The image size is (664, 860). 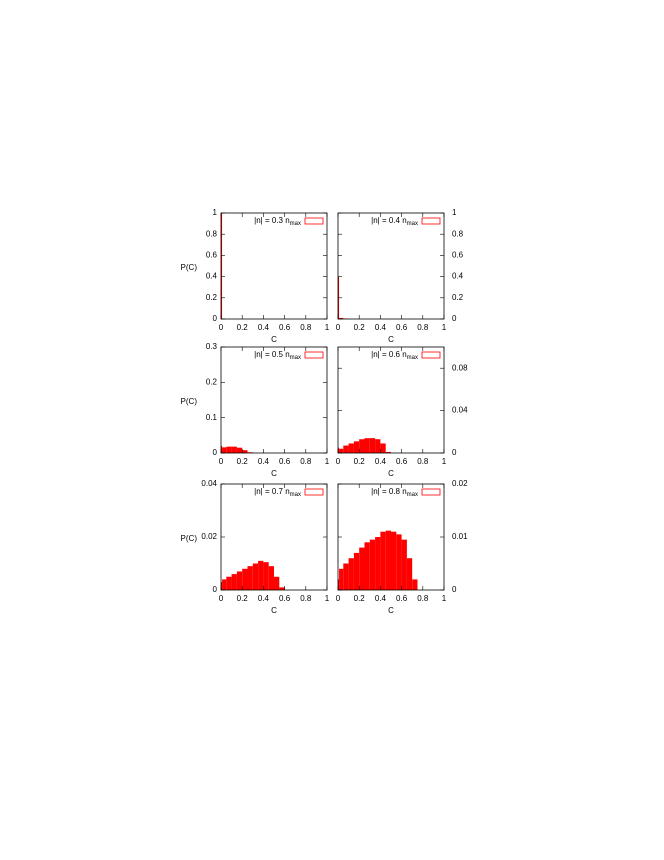 I want to click on y-tick-label: 0.3, so click(x=212, y=346).